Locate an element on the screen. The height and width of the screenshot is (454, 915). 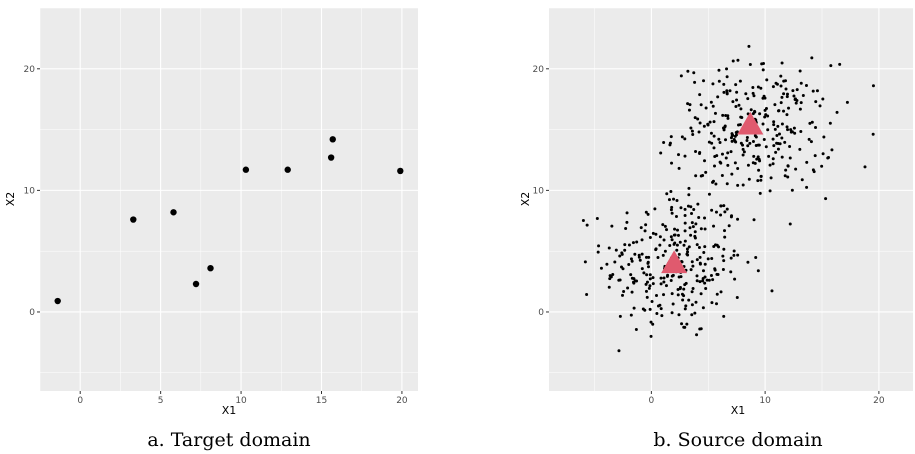
x-axis-title-b: X1 is located at coordinates (738, 410).